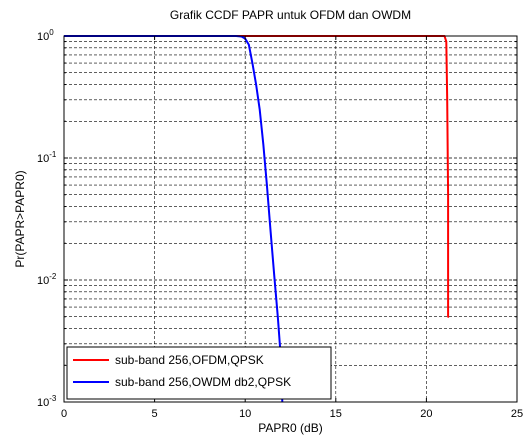 The width and height of the screenshot is (529, 438). Describe the element at coordinates (189, 360) in the screenshot. I see `legend-label: sub-band 256,OFDM,QPSK` at that location.